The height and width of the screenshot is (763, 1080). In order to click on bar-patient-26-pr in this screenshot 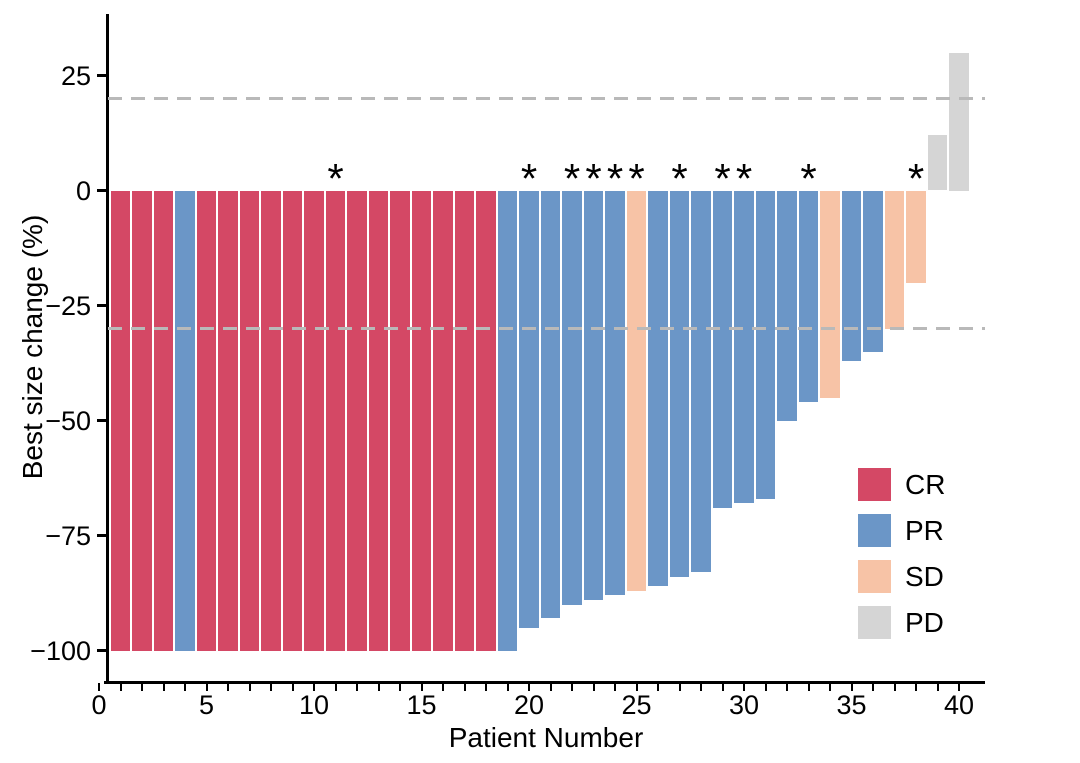, I will do `click(658, 388)`.